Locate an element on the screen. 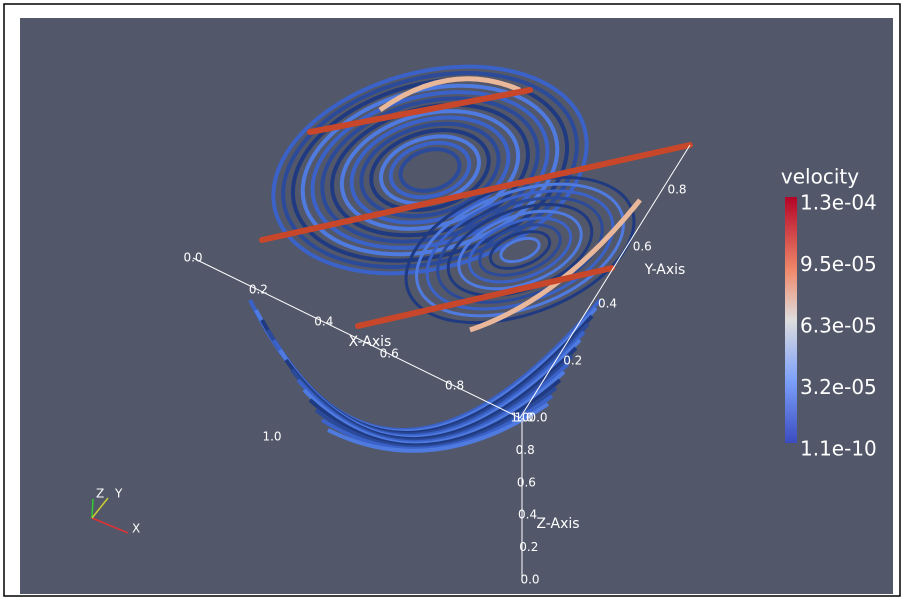  x-tick-label: 0.0 is located at coordinates (192, 258).